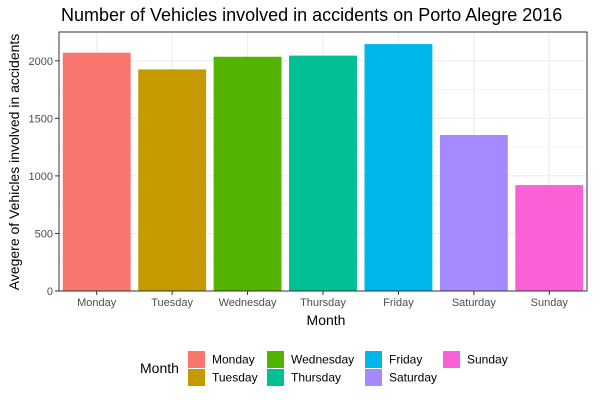  I want to click on legend-label-sunday: Sunday, so click(487, 360).